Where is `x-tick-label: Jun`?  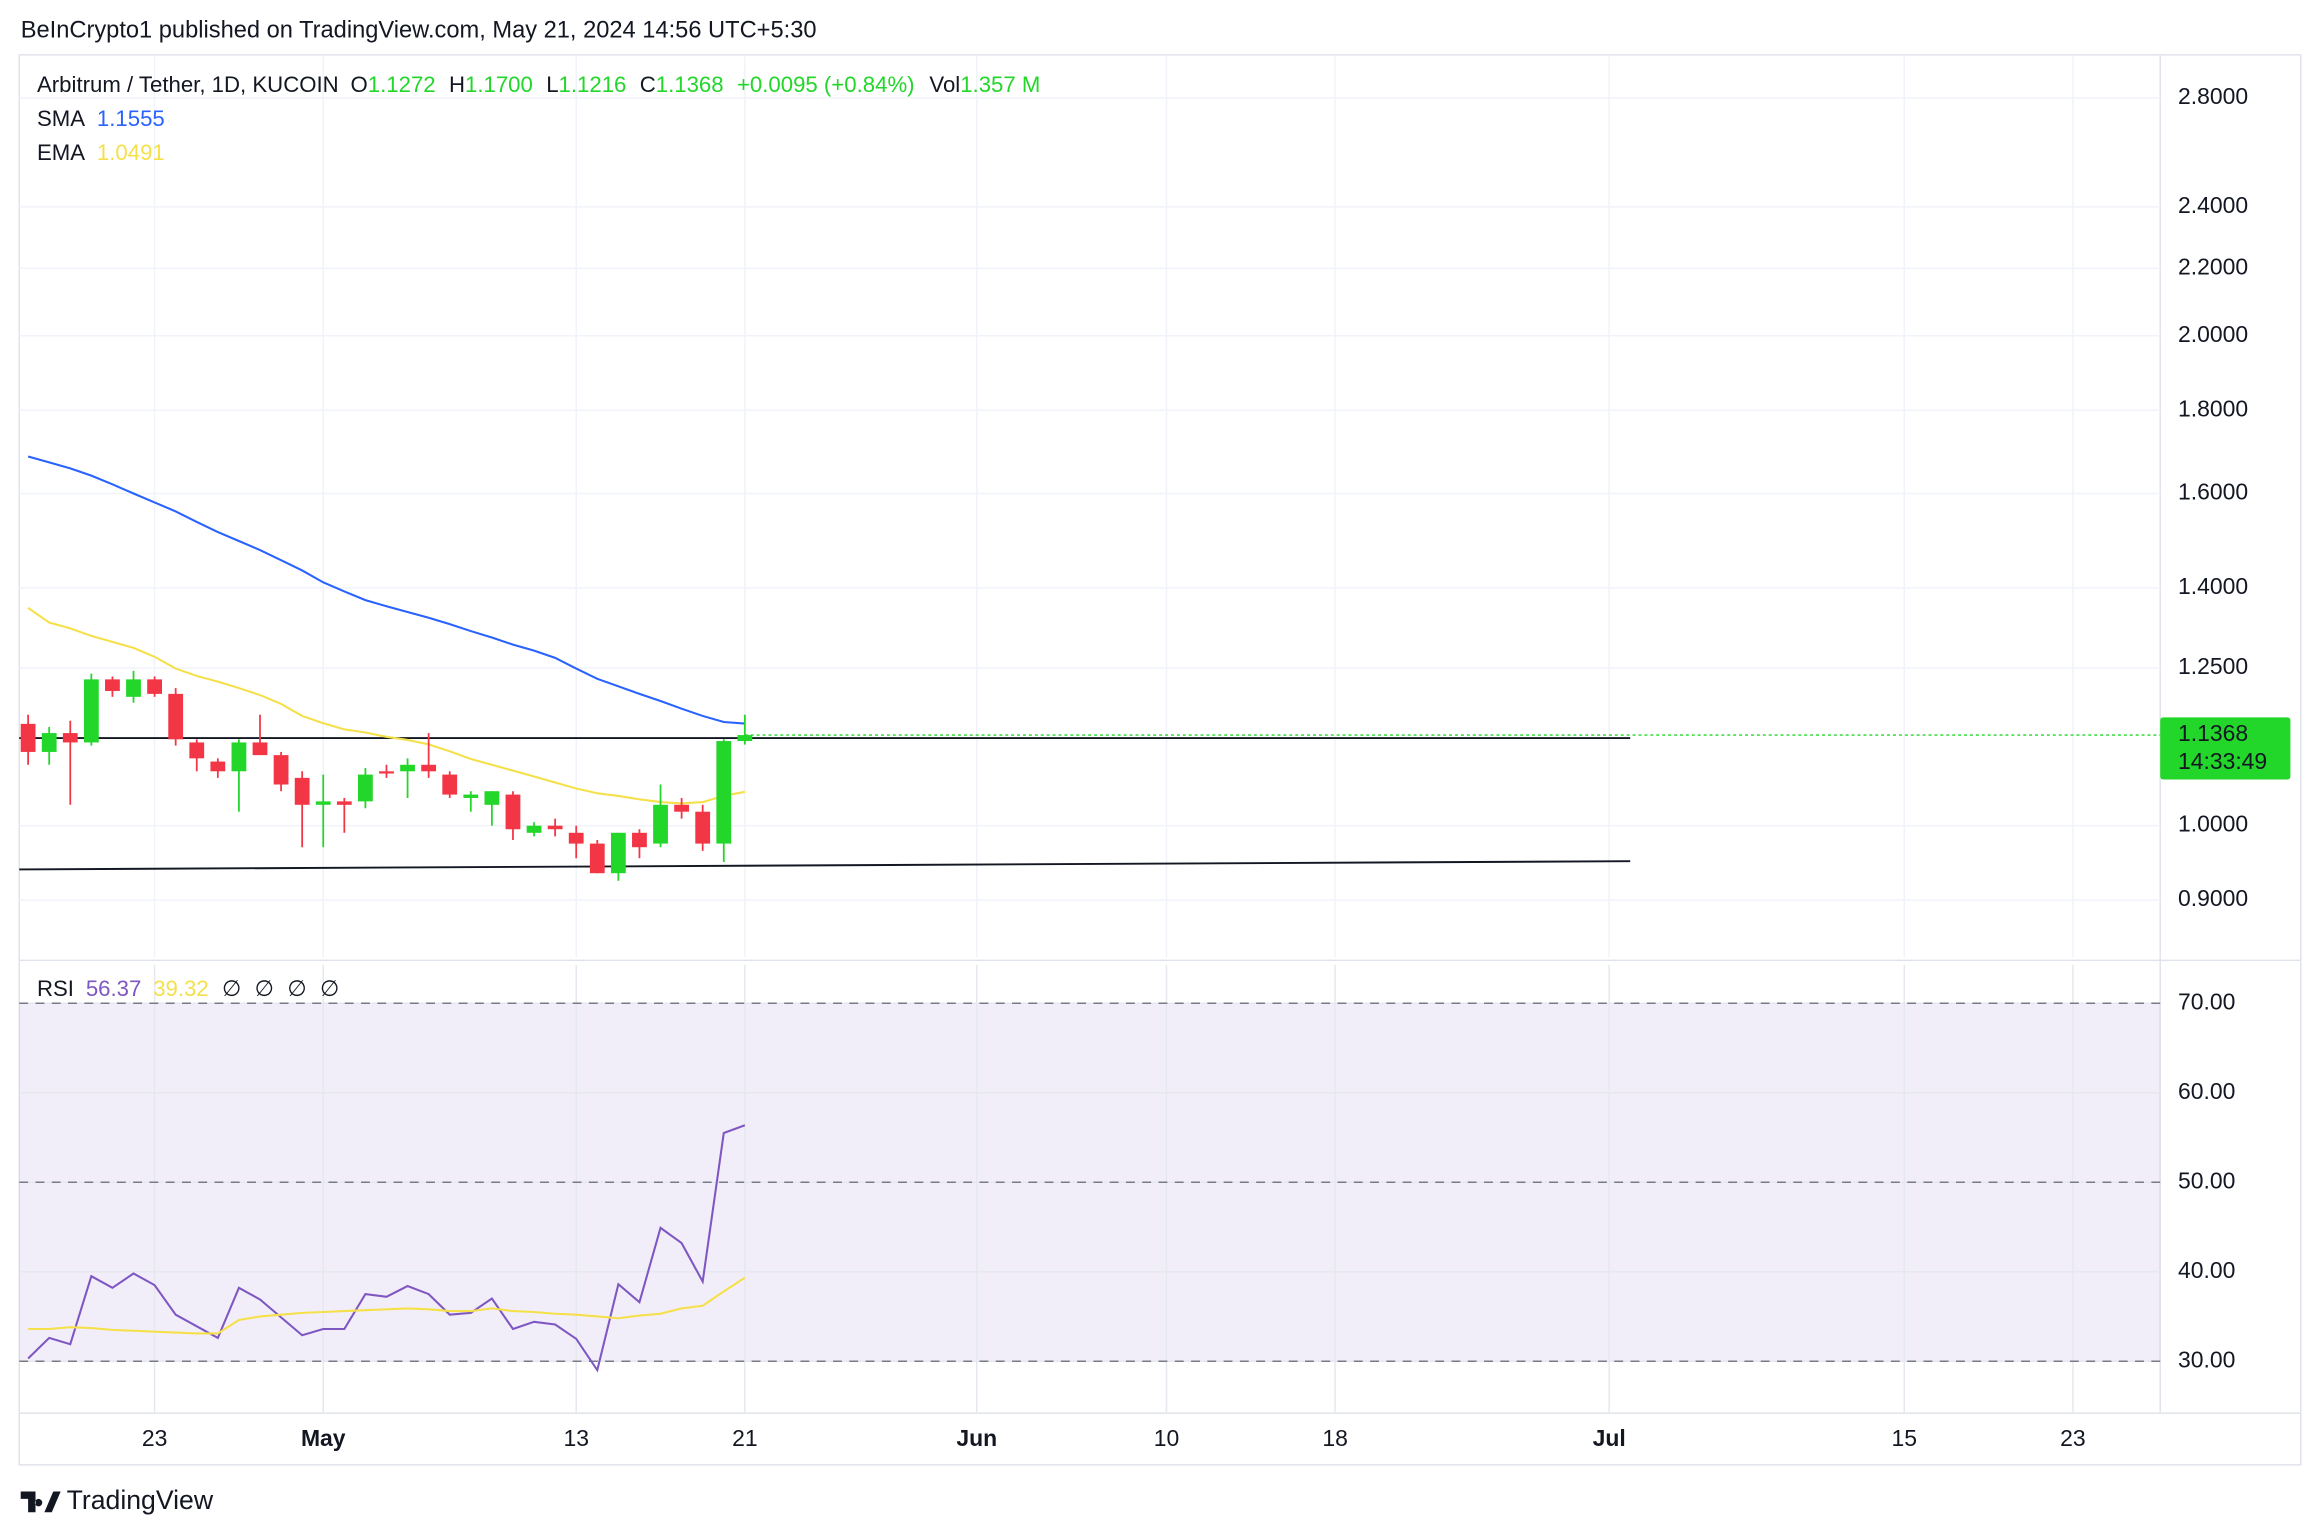 x-tick-label: Jun is located at coordinates (976, 1438).